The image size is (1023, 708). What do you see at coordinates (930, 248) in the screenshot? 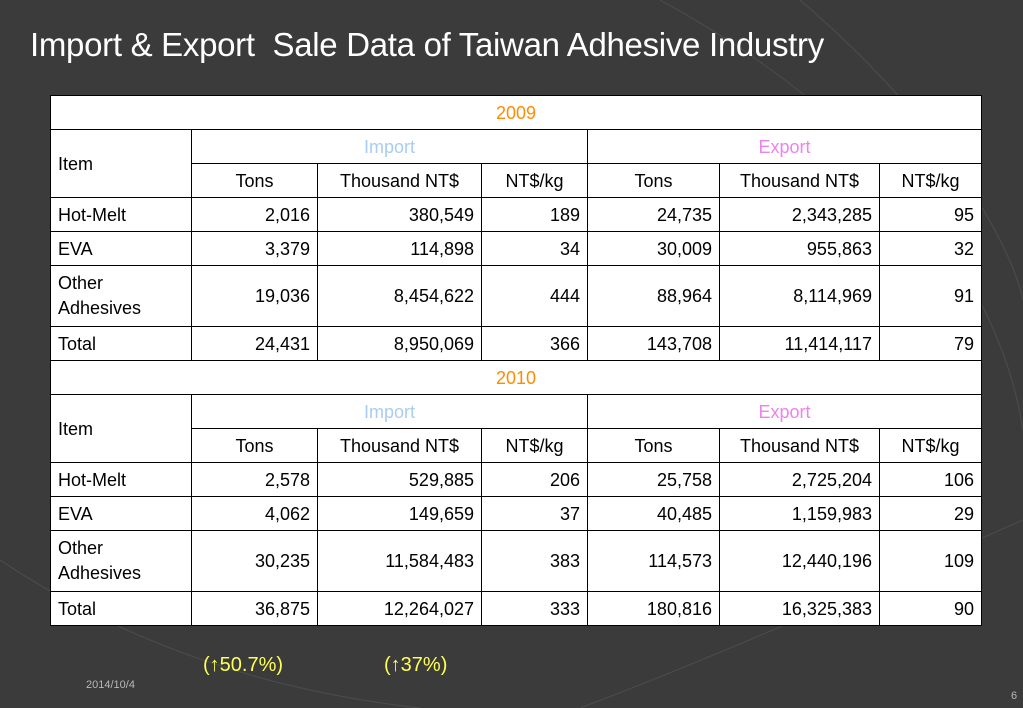
I see `table-cell: 32` at bounding box center [930, 248].